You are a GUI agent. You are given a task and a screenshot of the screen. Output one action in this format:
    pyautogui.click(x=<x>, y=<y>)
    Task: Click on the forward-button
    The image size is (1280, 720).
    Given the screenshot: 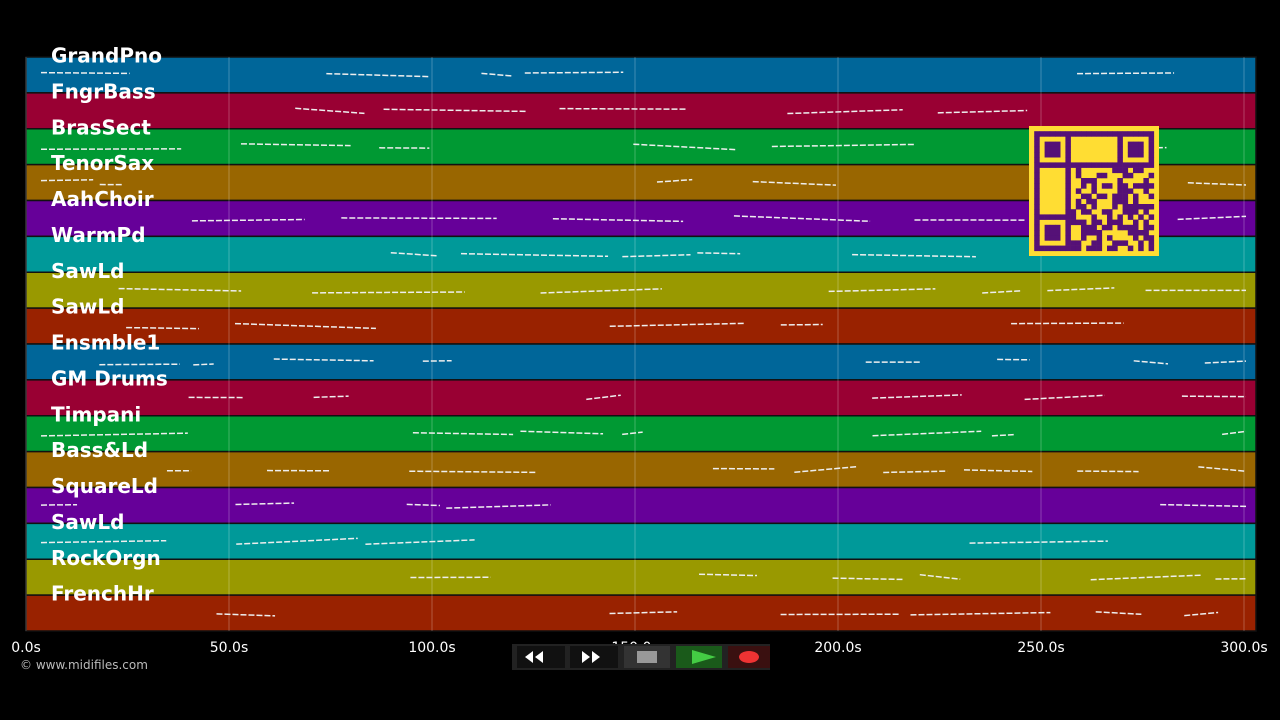 What is the action you would take?
    pyautogui.click(x=594, y=657)
    